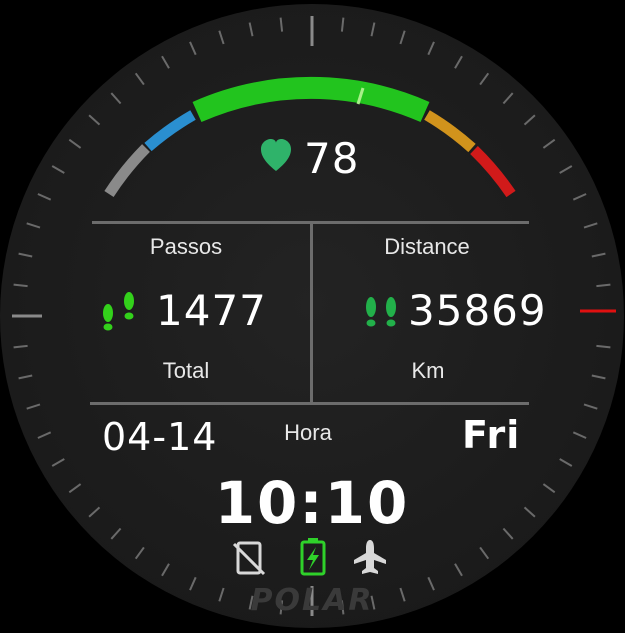 Image resolution: width=625 pixels, height=633 pixels. Describe the element at coordinates (309, 403) in the screenshot. I see `divider-bottom` at that location.